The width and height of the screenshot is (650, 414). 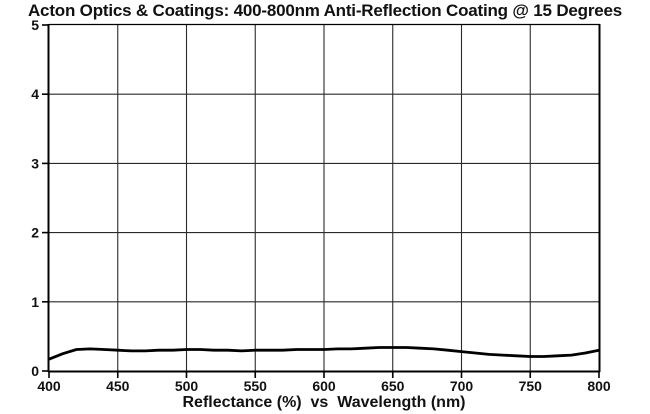 What do you see at coordinates (599, 386) in the screenshot?
I see `x-tick-label: 800` at bounding box center [599, 386].